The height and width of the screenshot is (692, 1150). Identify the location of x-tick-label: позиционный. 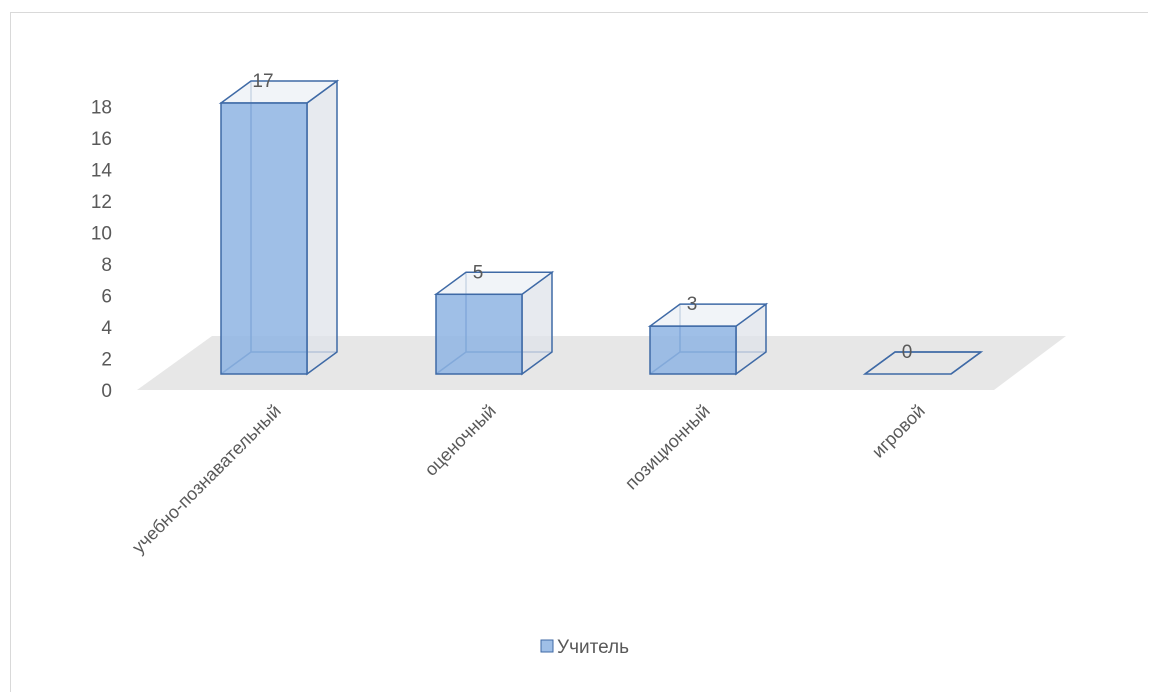
(667, 447).